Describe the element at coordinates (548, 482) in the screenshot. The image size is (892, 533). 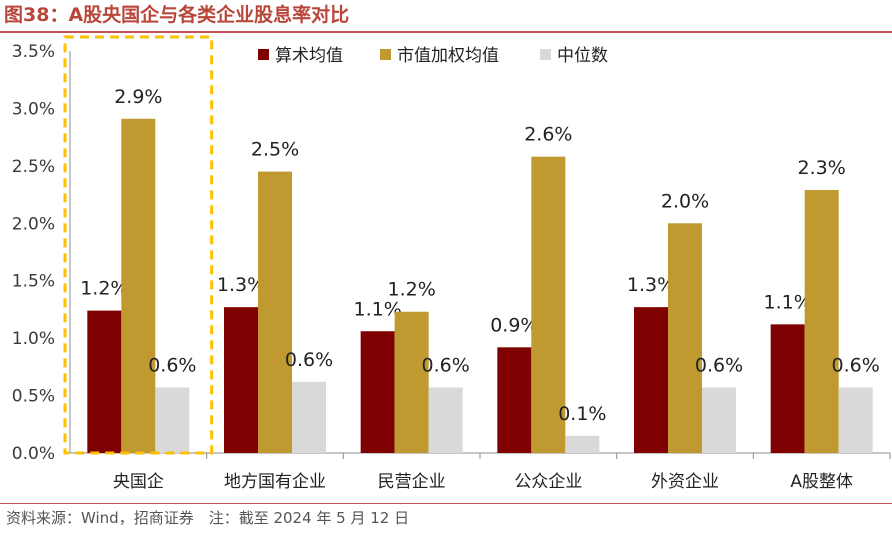
I see `category-label: 公众企业` at that location.